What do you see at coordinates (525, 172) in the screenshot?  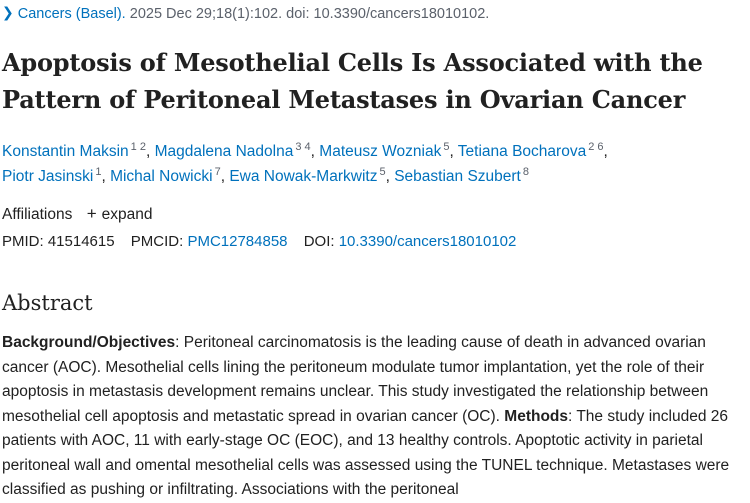 I see `affiliation-ref: 8` at bounding box center [525, 172].